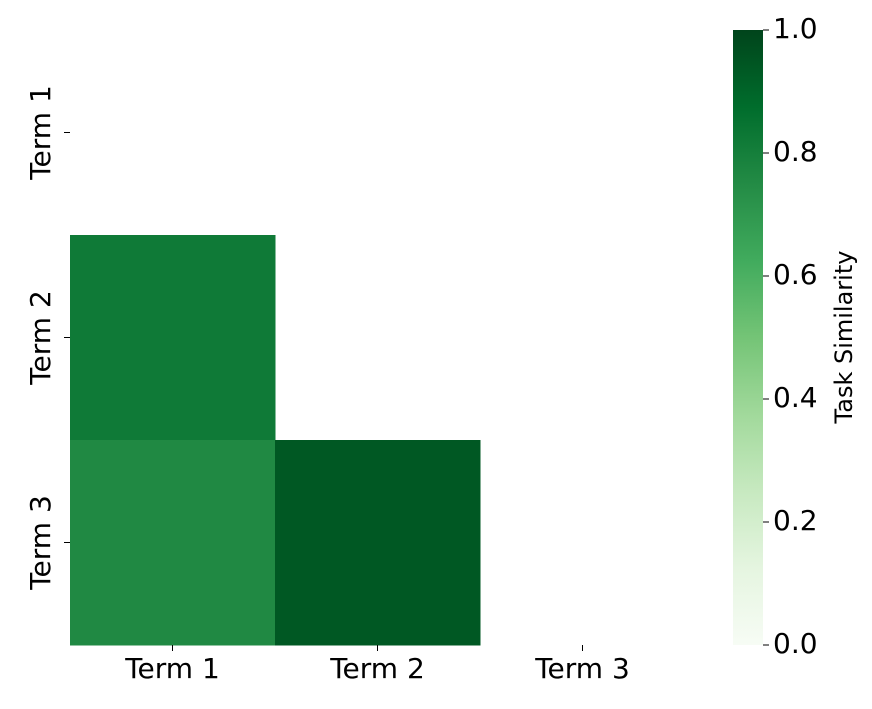  What do you see at coordinates (795, 28) in the screenshot?
I see `colorbar-tick-label: 1.0` at bounding box center [795, 28].